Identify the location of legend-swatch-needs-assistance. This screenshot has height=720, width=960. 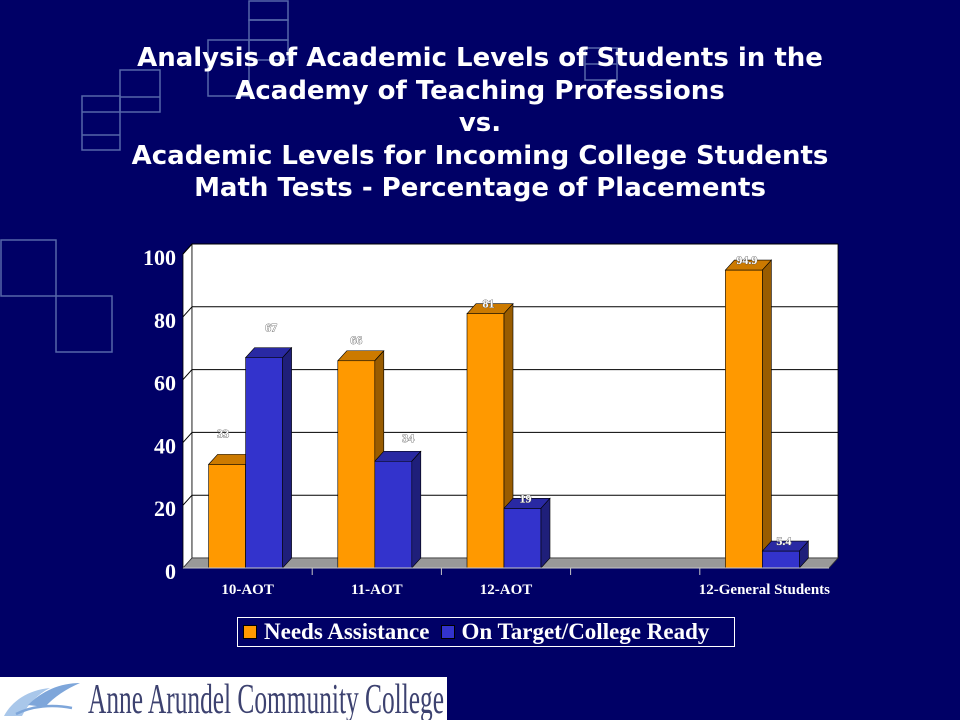
(250, 632).